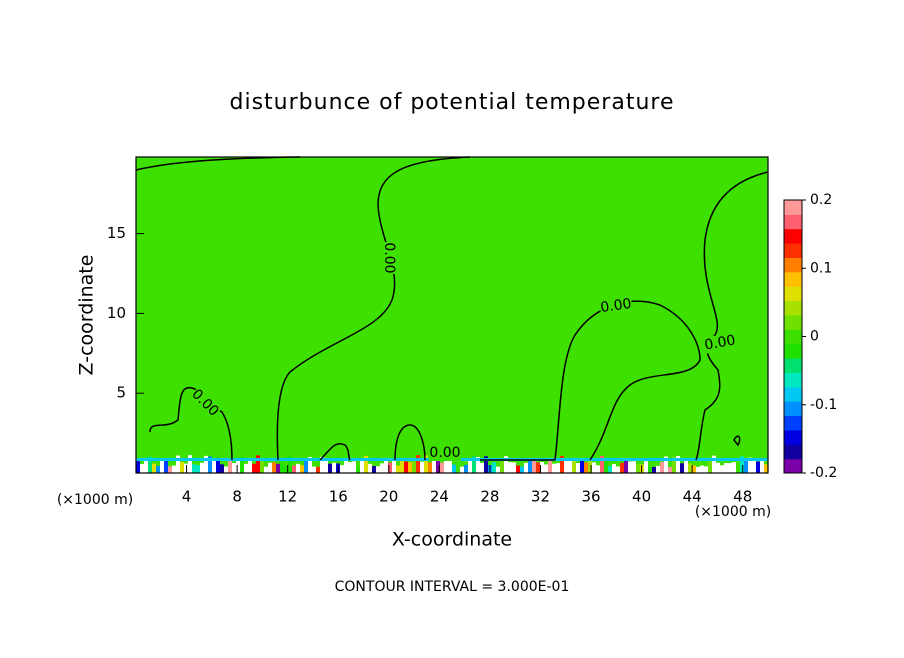 The height and width of the screenshot is (658, 904). Describe the element at coordinates (287, 497) in the screenshot. I see `x-tick-label: 12` at that location.